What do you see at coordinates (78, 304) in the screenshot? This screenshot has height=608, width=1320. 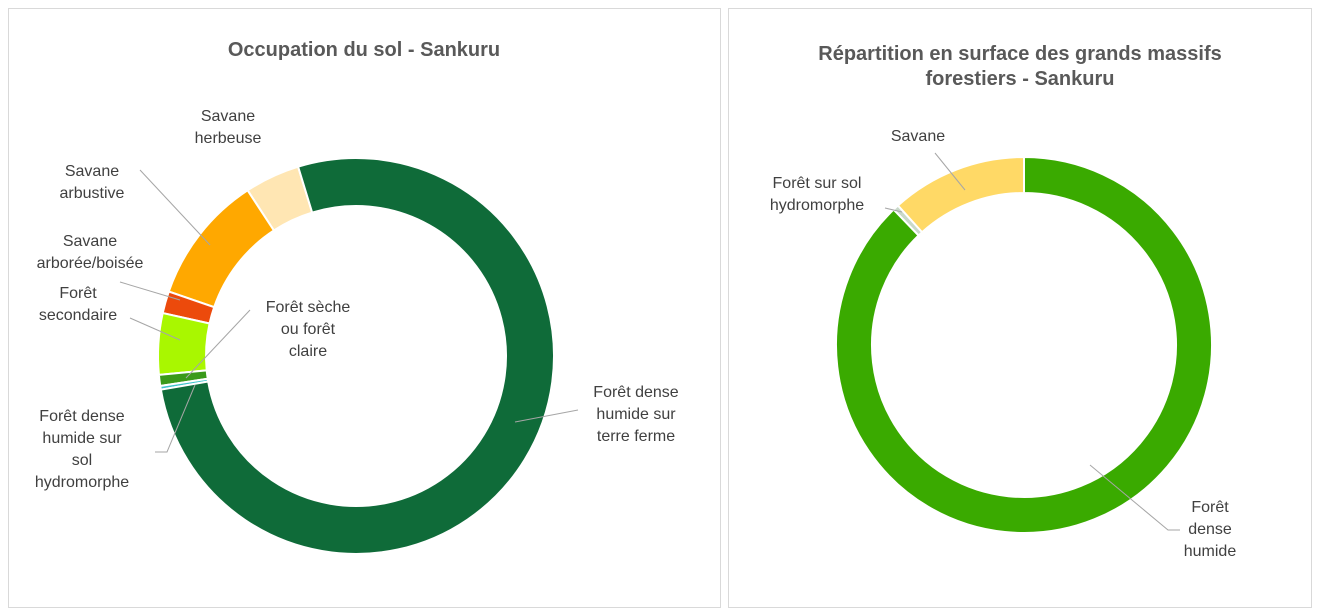 I see `data-label: Forêt secondaire` at bounding box center [78, 304].